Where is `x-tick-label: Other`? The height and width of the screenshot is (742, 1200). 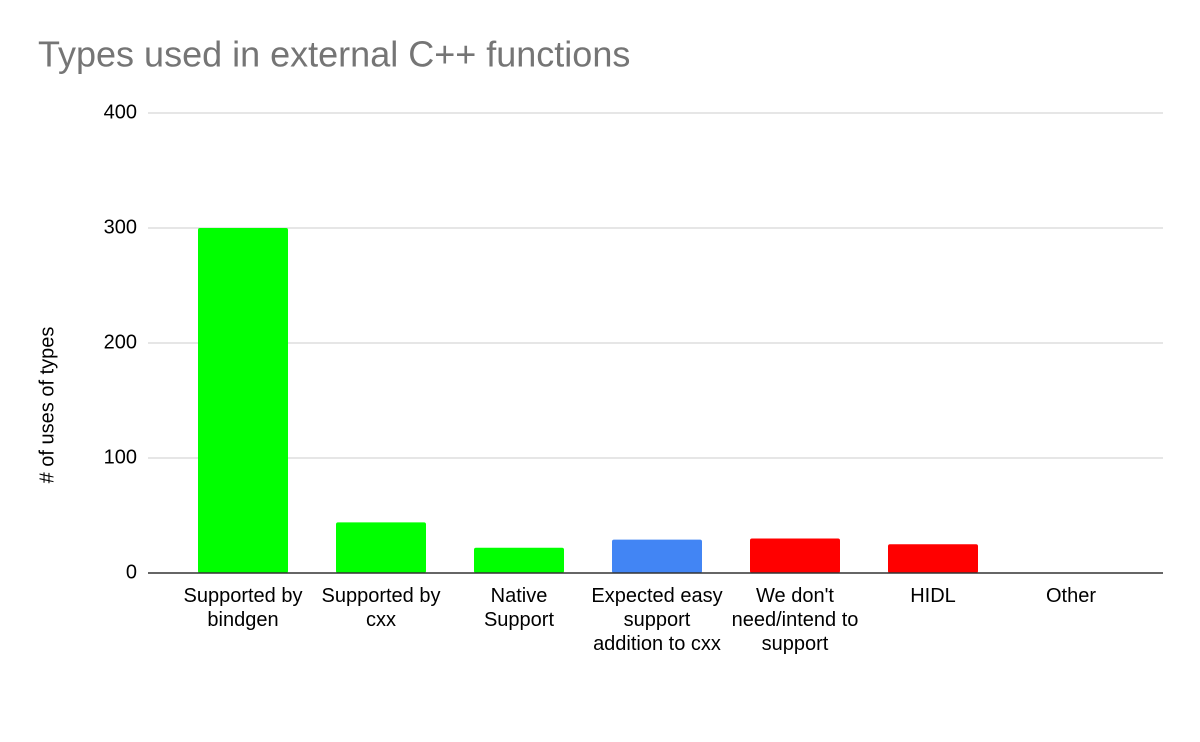
x-tick-label: Other is located at coordinates (1071, 596).